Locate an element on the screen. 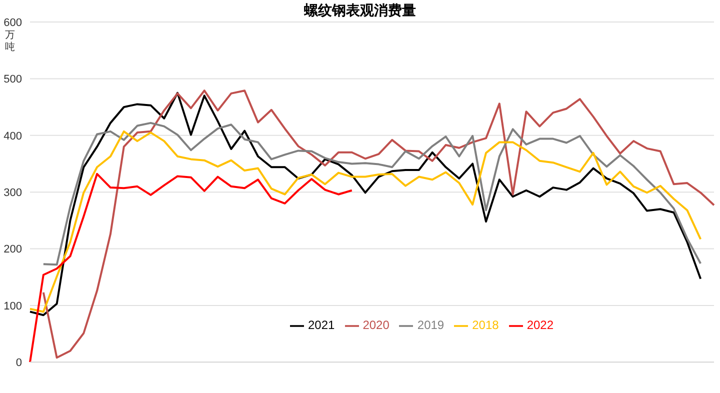 The height and width of the screenshot is (393, 720). legend-label: 2022 is located at coordinates (540, 325).